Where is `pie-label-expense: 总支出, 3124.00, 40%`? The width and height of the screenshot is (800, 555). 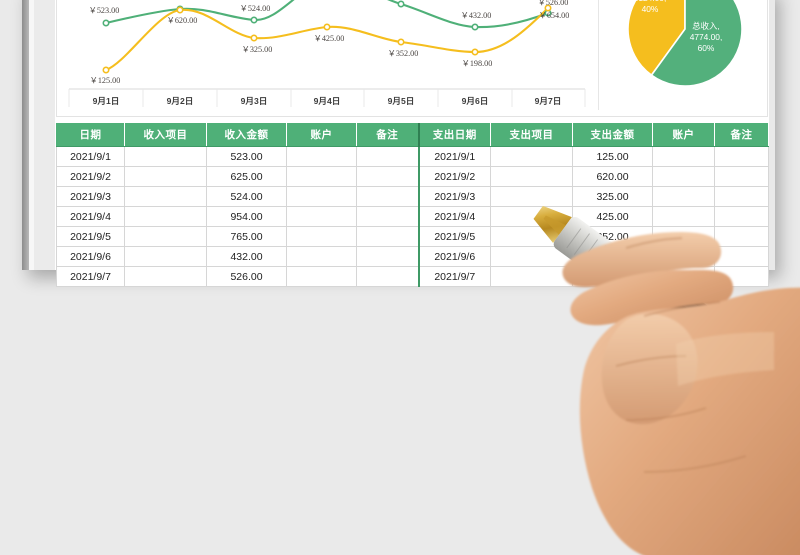 pie-label-expense: 总支出, 3124.00, 40% is located at coordinates (650, 7).